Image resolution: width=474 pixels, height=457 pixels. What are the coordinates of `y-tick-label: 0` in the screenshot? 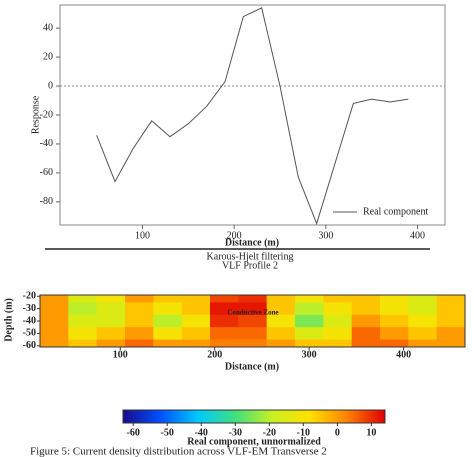 It's located at (50, 85).